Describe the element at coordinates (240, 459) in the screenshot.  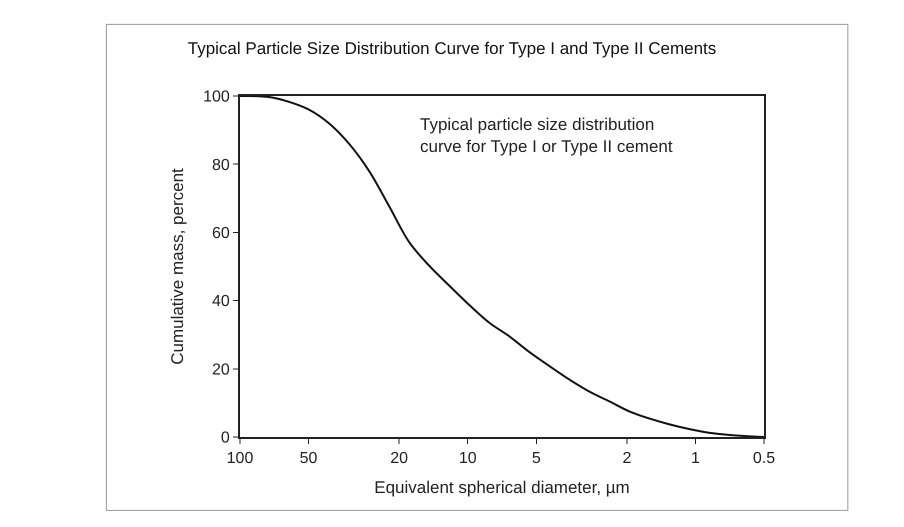
I see `x-tick-label: 100` at that location.